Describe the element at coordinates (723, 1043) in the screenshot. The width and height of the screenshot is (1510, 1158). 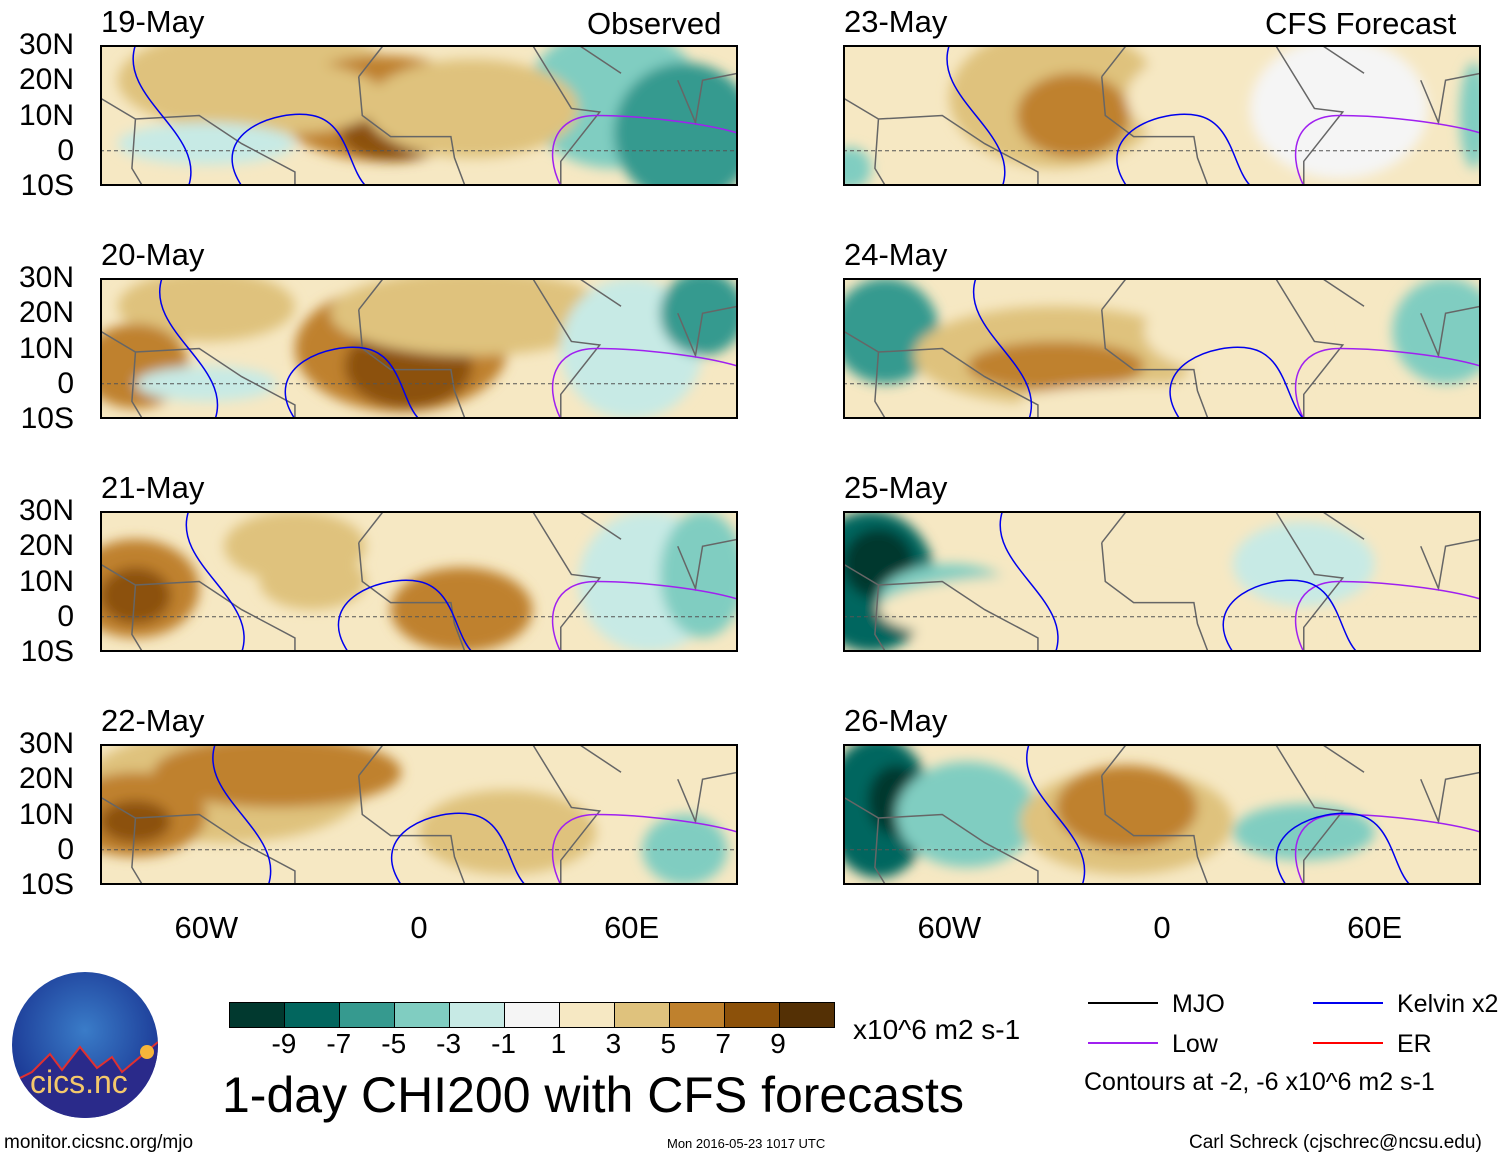
I see `colorbar-tick-label: 7` at that location.